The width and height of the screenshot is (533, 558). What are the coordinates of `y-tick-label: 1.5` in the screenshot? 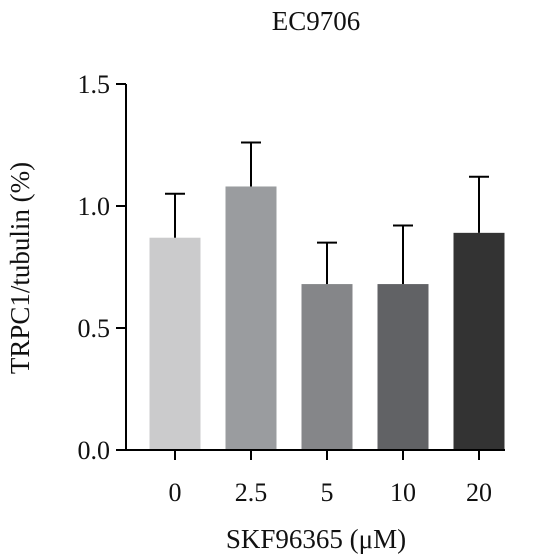 It's located at (94, 84).